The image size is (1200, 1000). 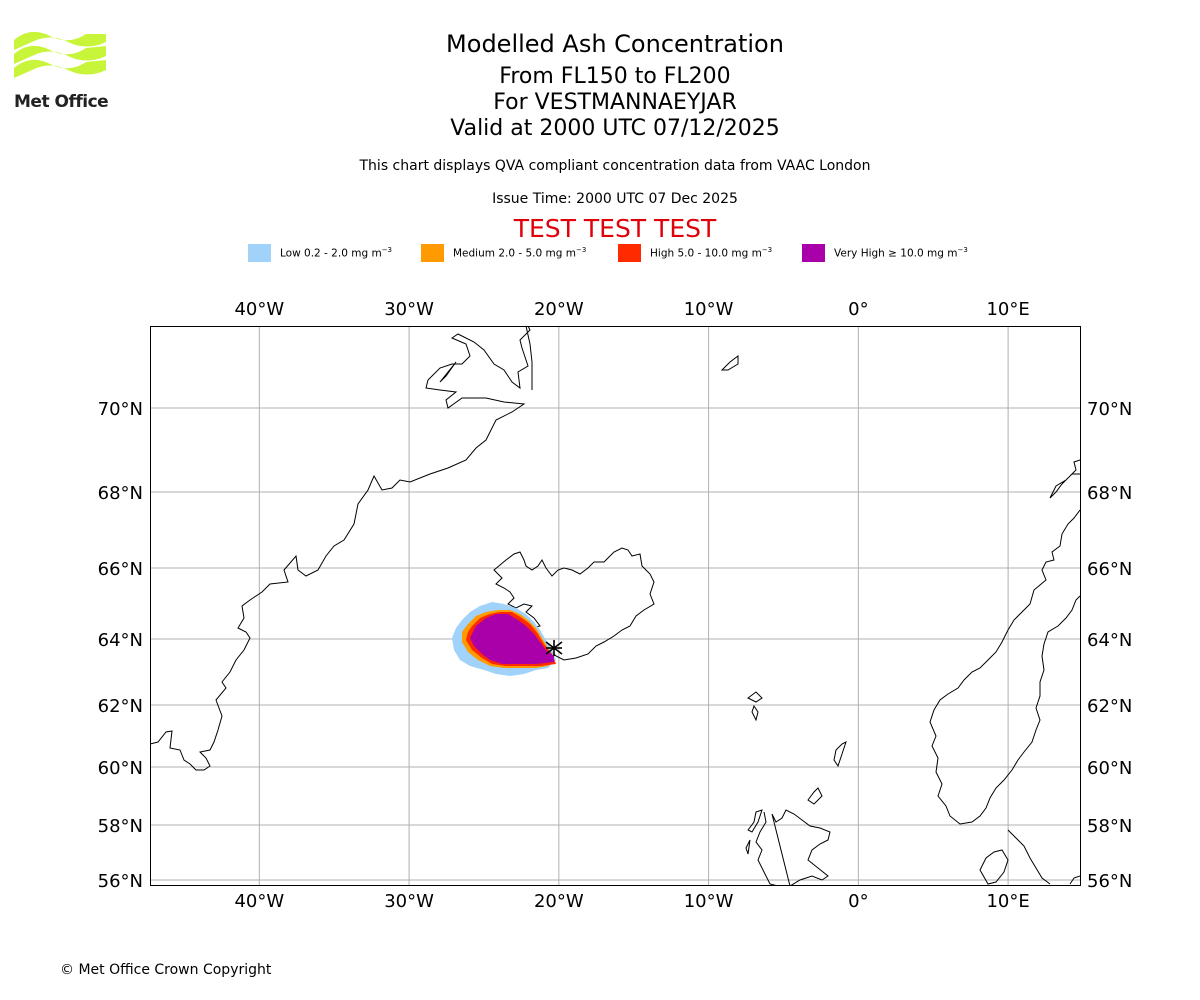 What do you see at coordinates (615, 44) in the screenshot?
I see `chart-title: Modelled Ash Concentration` at bounding box center [615, 44].